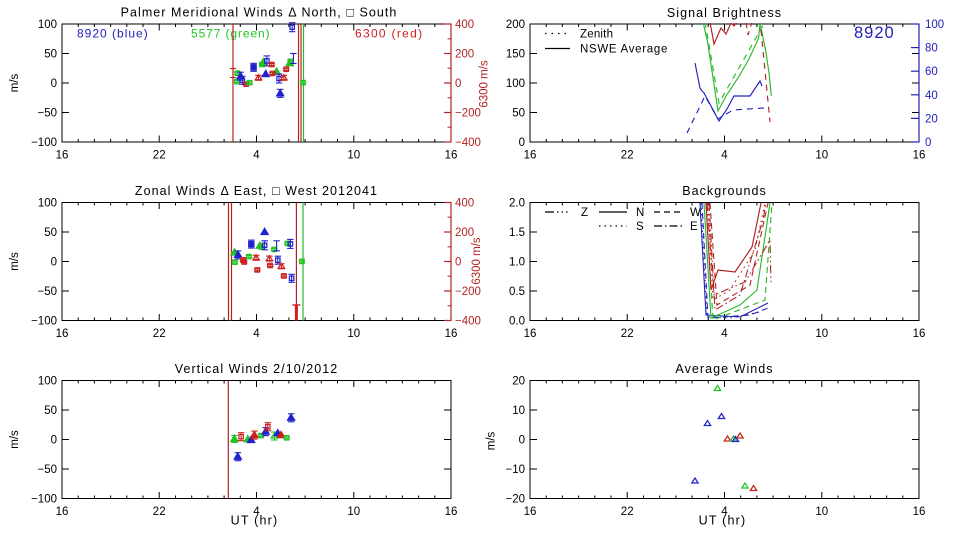 This screenshot has height=540, width=960. Describe the element at coordinates (517, 233) in the screenshot. I see `svg-text: 1.5` at that location.